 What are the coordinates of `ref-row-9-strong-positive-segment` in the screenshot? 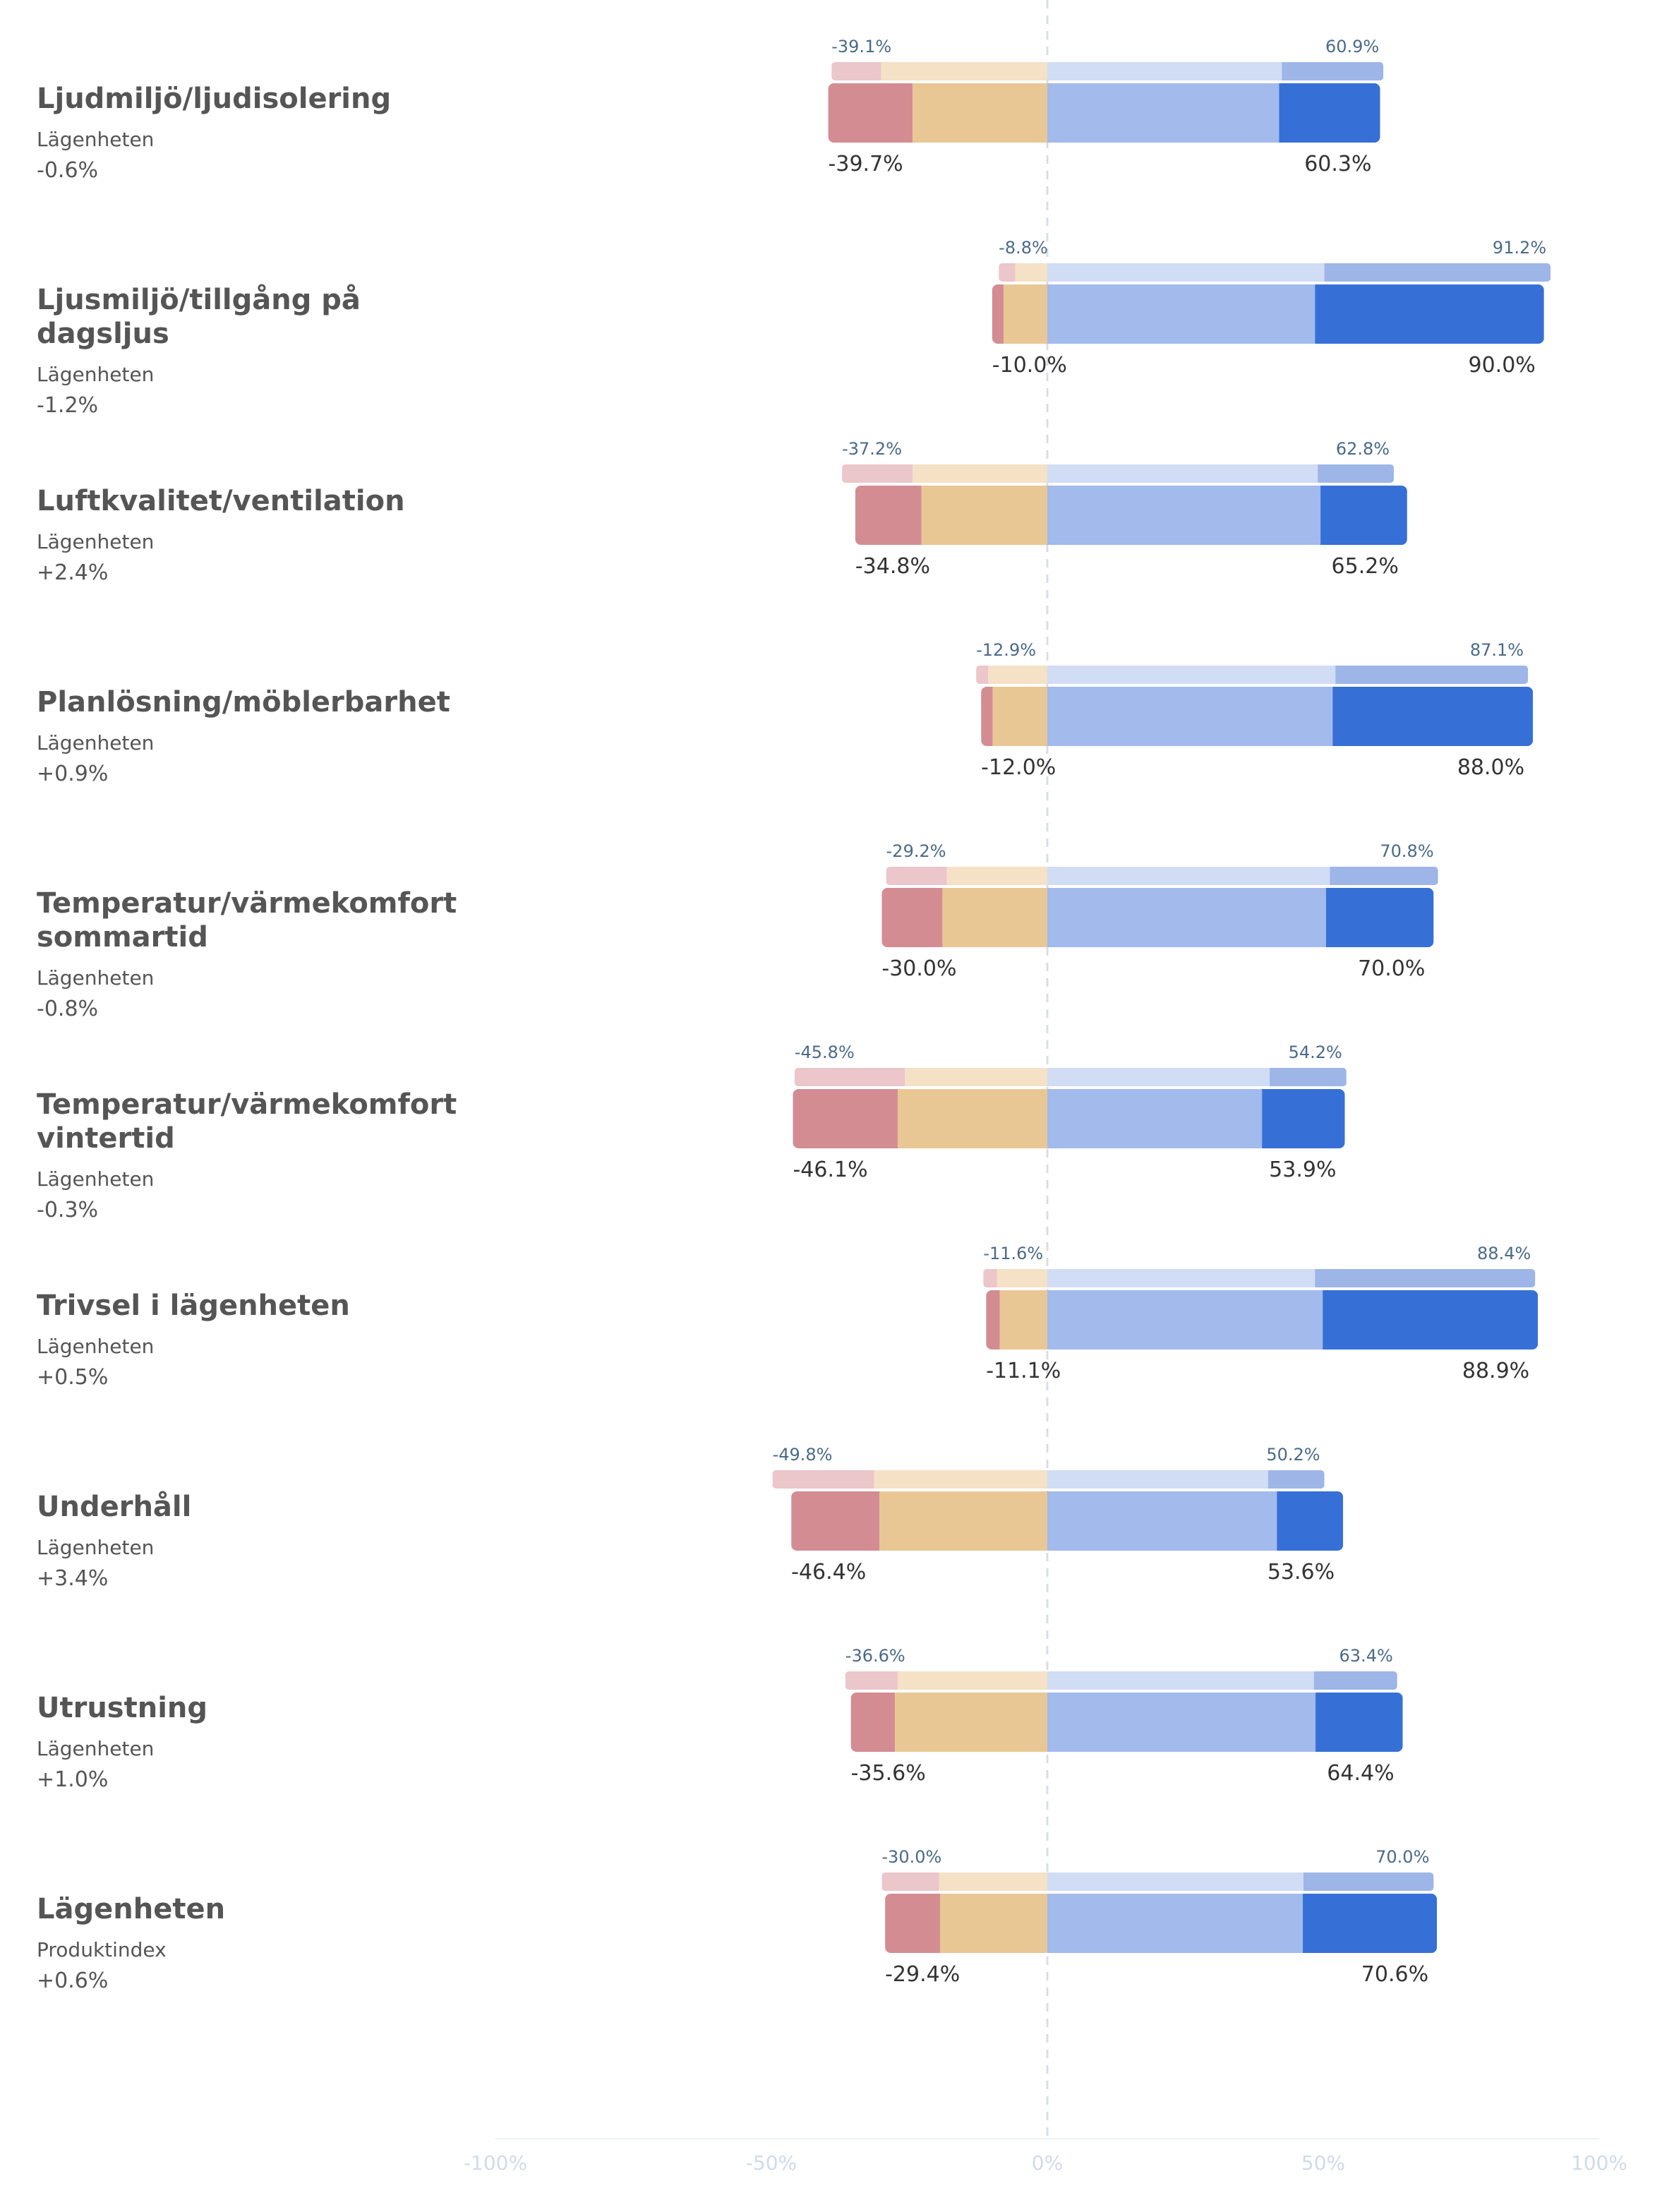 It's located at (1368, 1882).